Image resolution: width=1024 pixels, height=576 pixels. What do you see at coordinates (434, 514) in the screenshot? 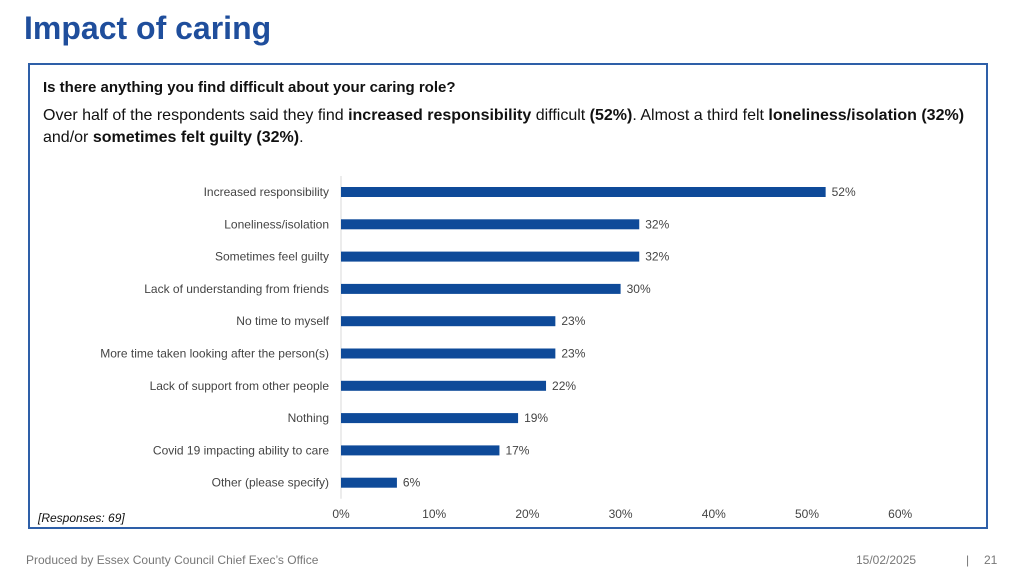
I see `x-tick-label: 10%` at bounding box center [434, 514].